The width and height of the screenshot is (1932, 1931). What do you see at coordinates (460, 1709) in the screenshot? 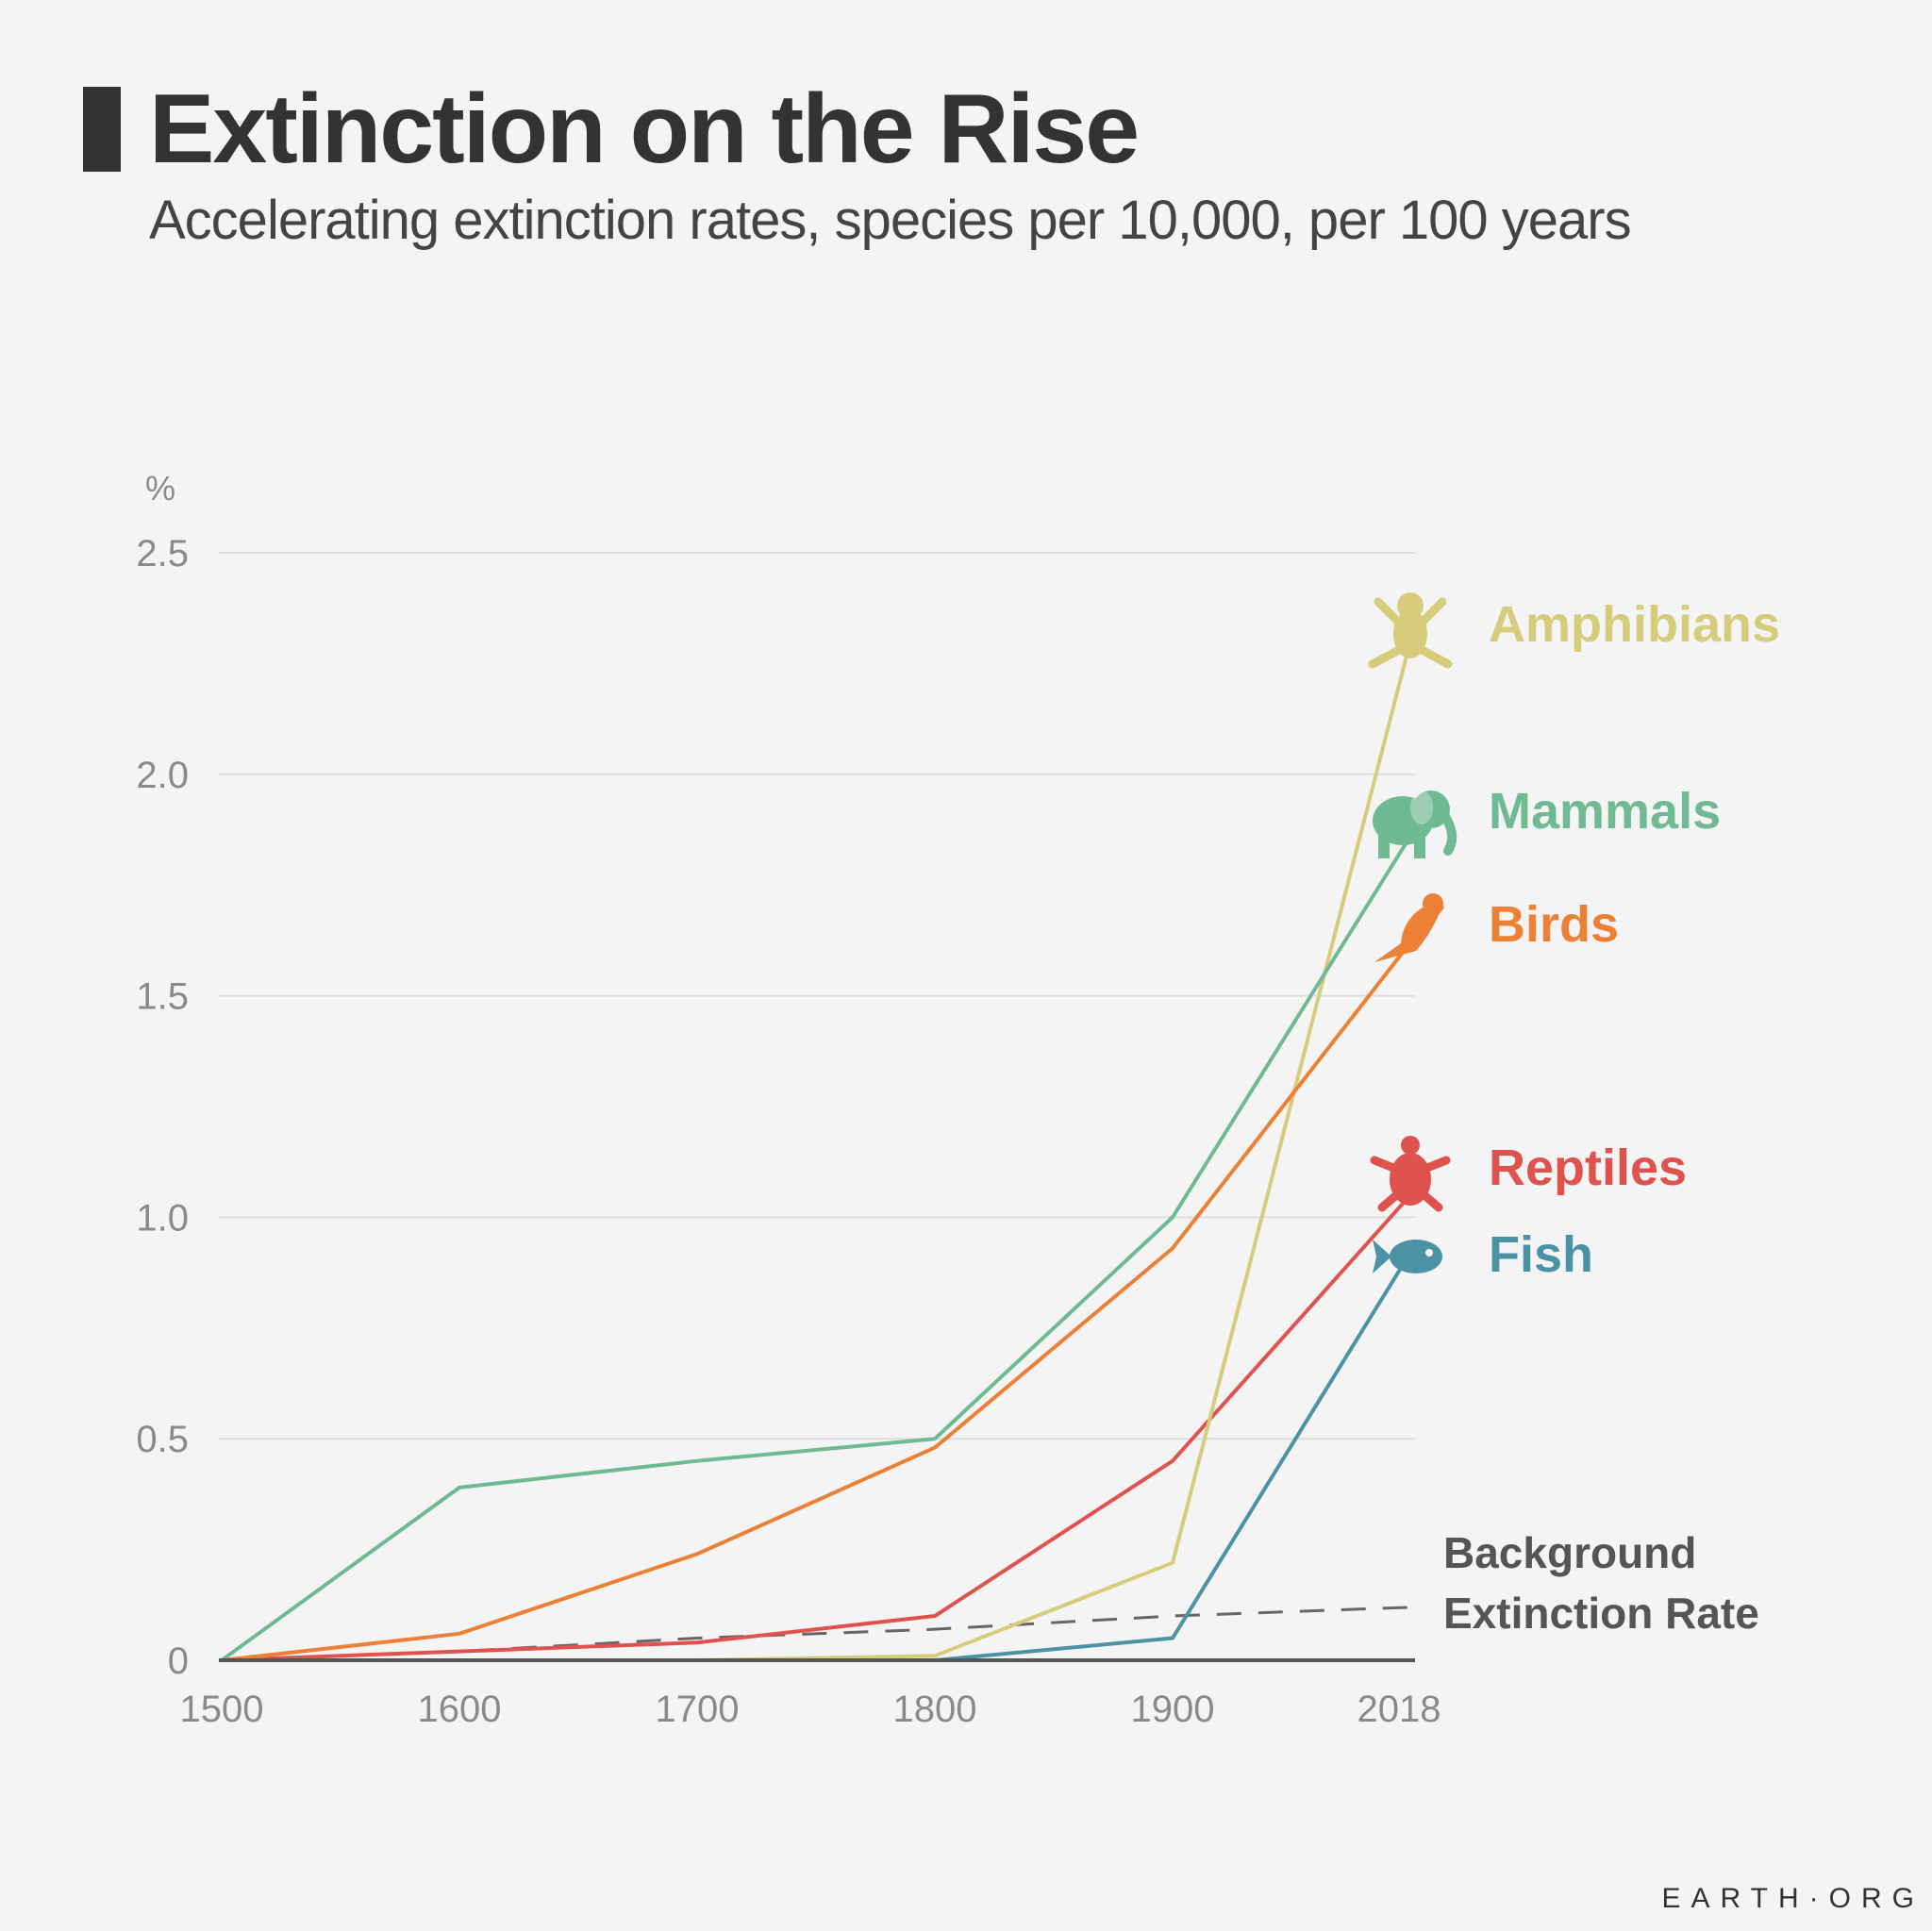
I see `x-tick-label: 1600` at bounding box center [460, 1709].